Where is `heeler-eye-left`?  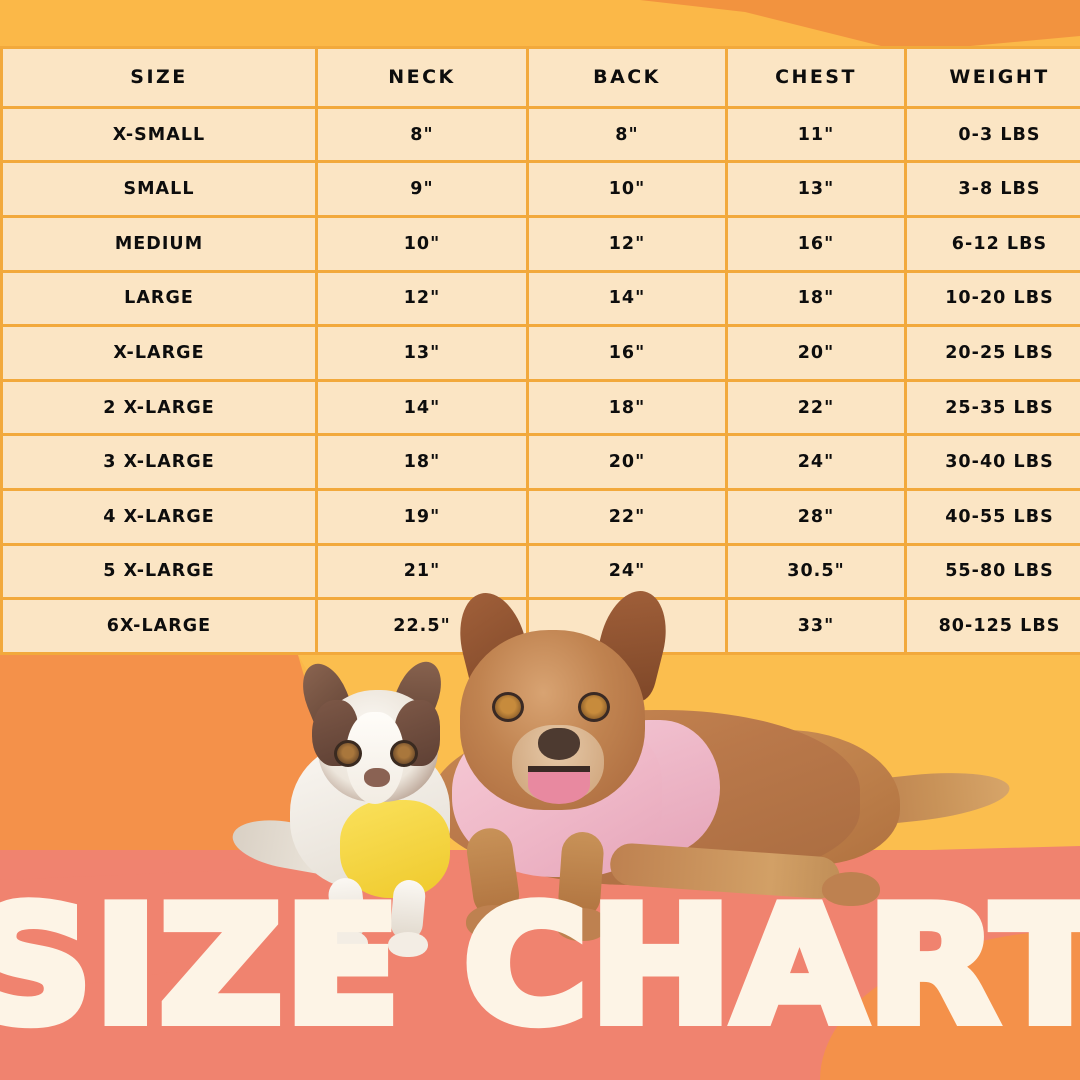 heeler-eye-left is located at coordinates (508, 707).